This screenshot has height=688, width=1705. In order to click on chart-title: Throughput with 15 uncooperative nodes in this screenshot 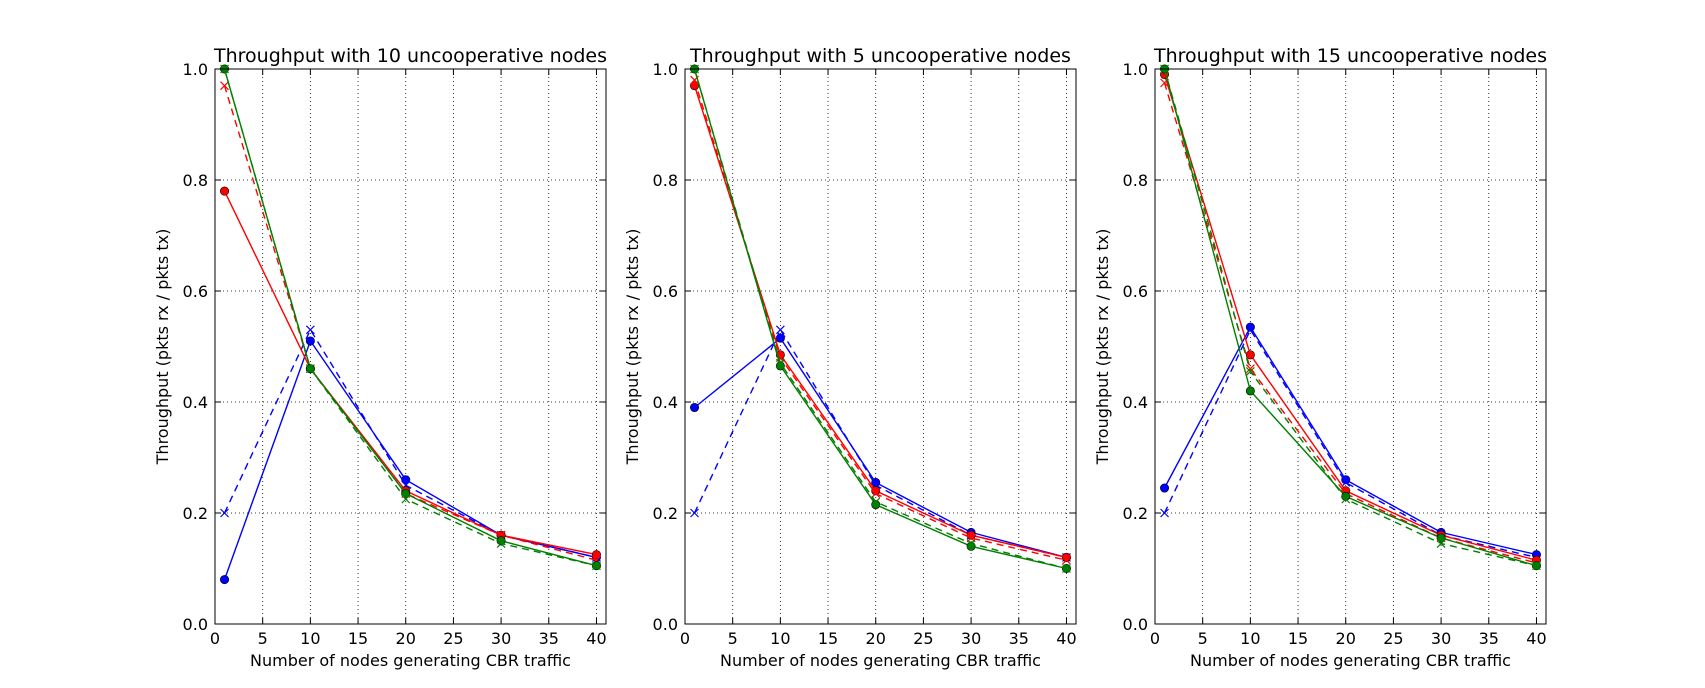, I will do `click(1350, 56)`.